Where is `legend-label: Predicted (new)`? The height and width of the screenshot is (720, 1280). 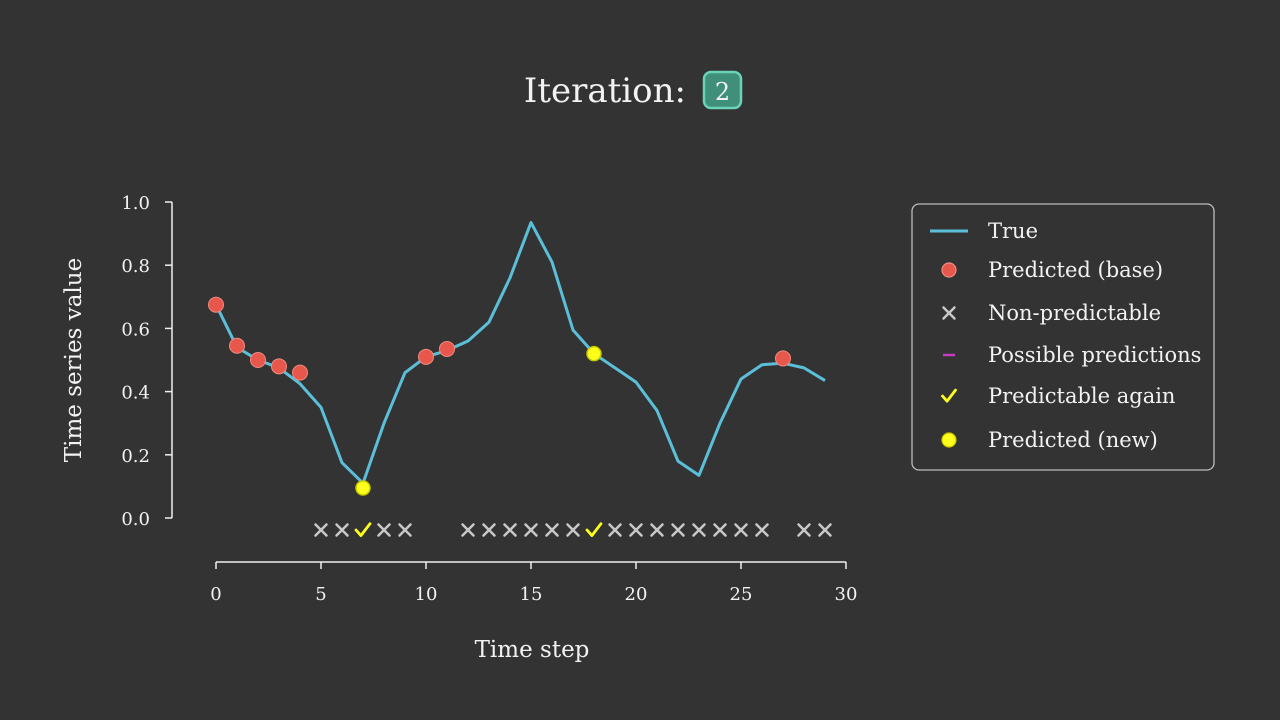 legend-label: Predicted (new) is located at coordinates (1073, 440).